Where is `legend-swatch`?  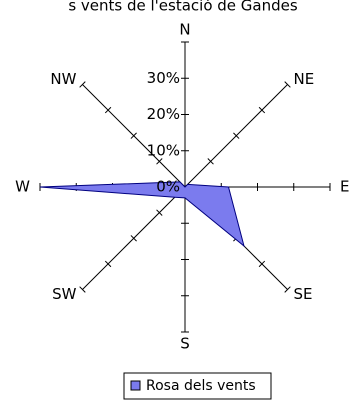 legend-swatch is located at coordinates (135, 385).